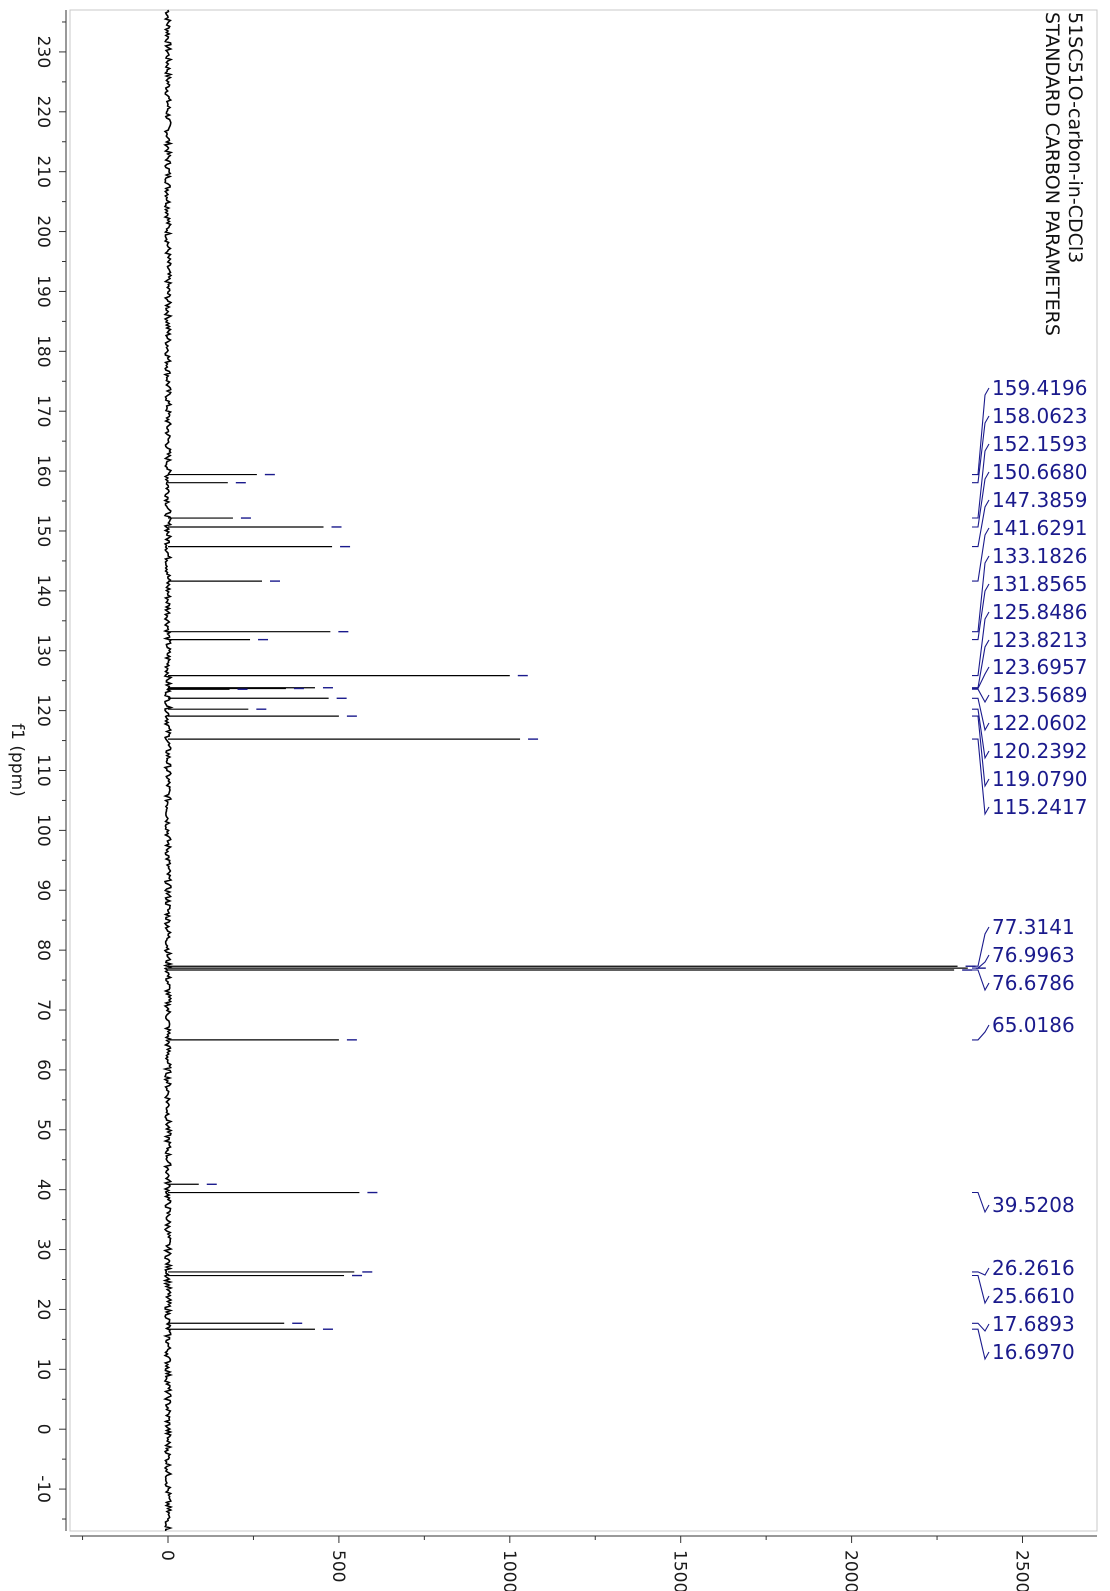 This screenshot has height=1591, width=1110. What do you see at coordinates (1033, 1296) in the screenshot?
I see `peak-label-22: 25.6610` at bounding box center [1033, 1296].